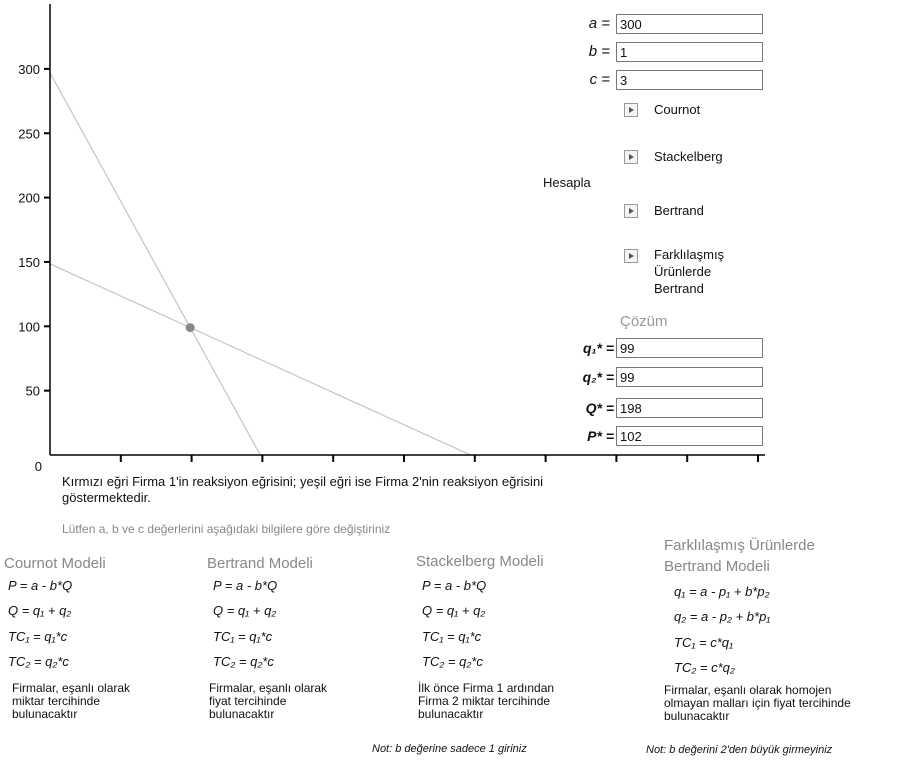 Image resolution: width=905 pixels, height=766 pixels. I want to click on solution-title: Çözüm, so click(644, 321).